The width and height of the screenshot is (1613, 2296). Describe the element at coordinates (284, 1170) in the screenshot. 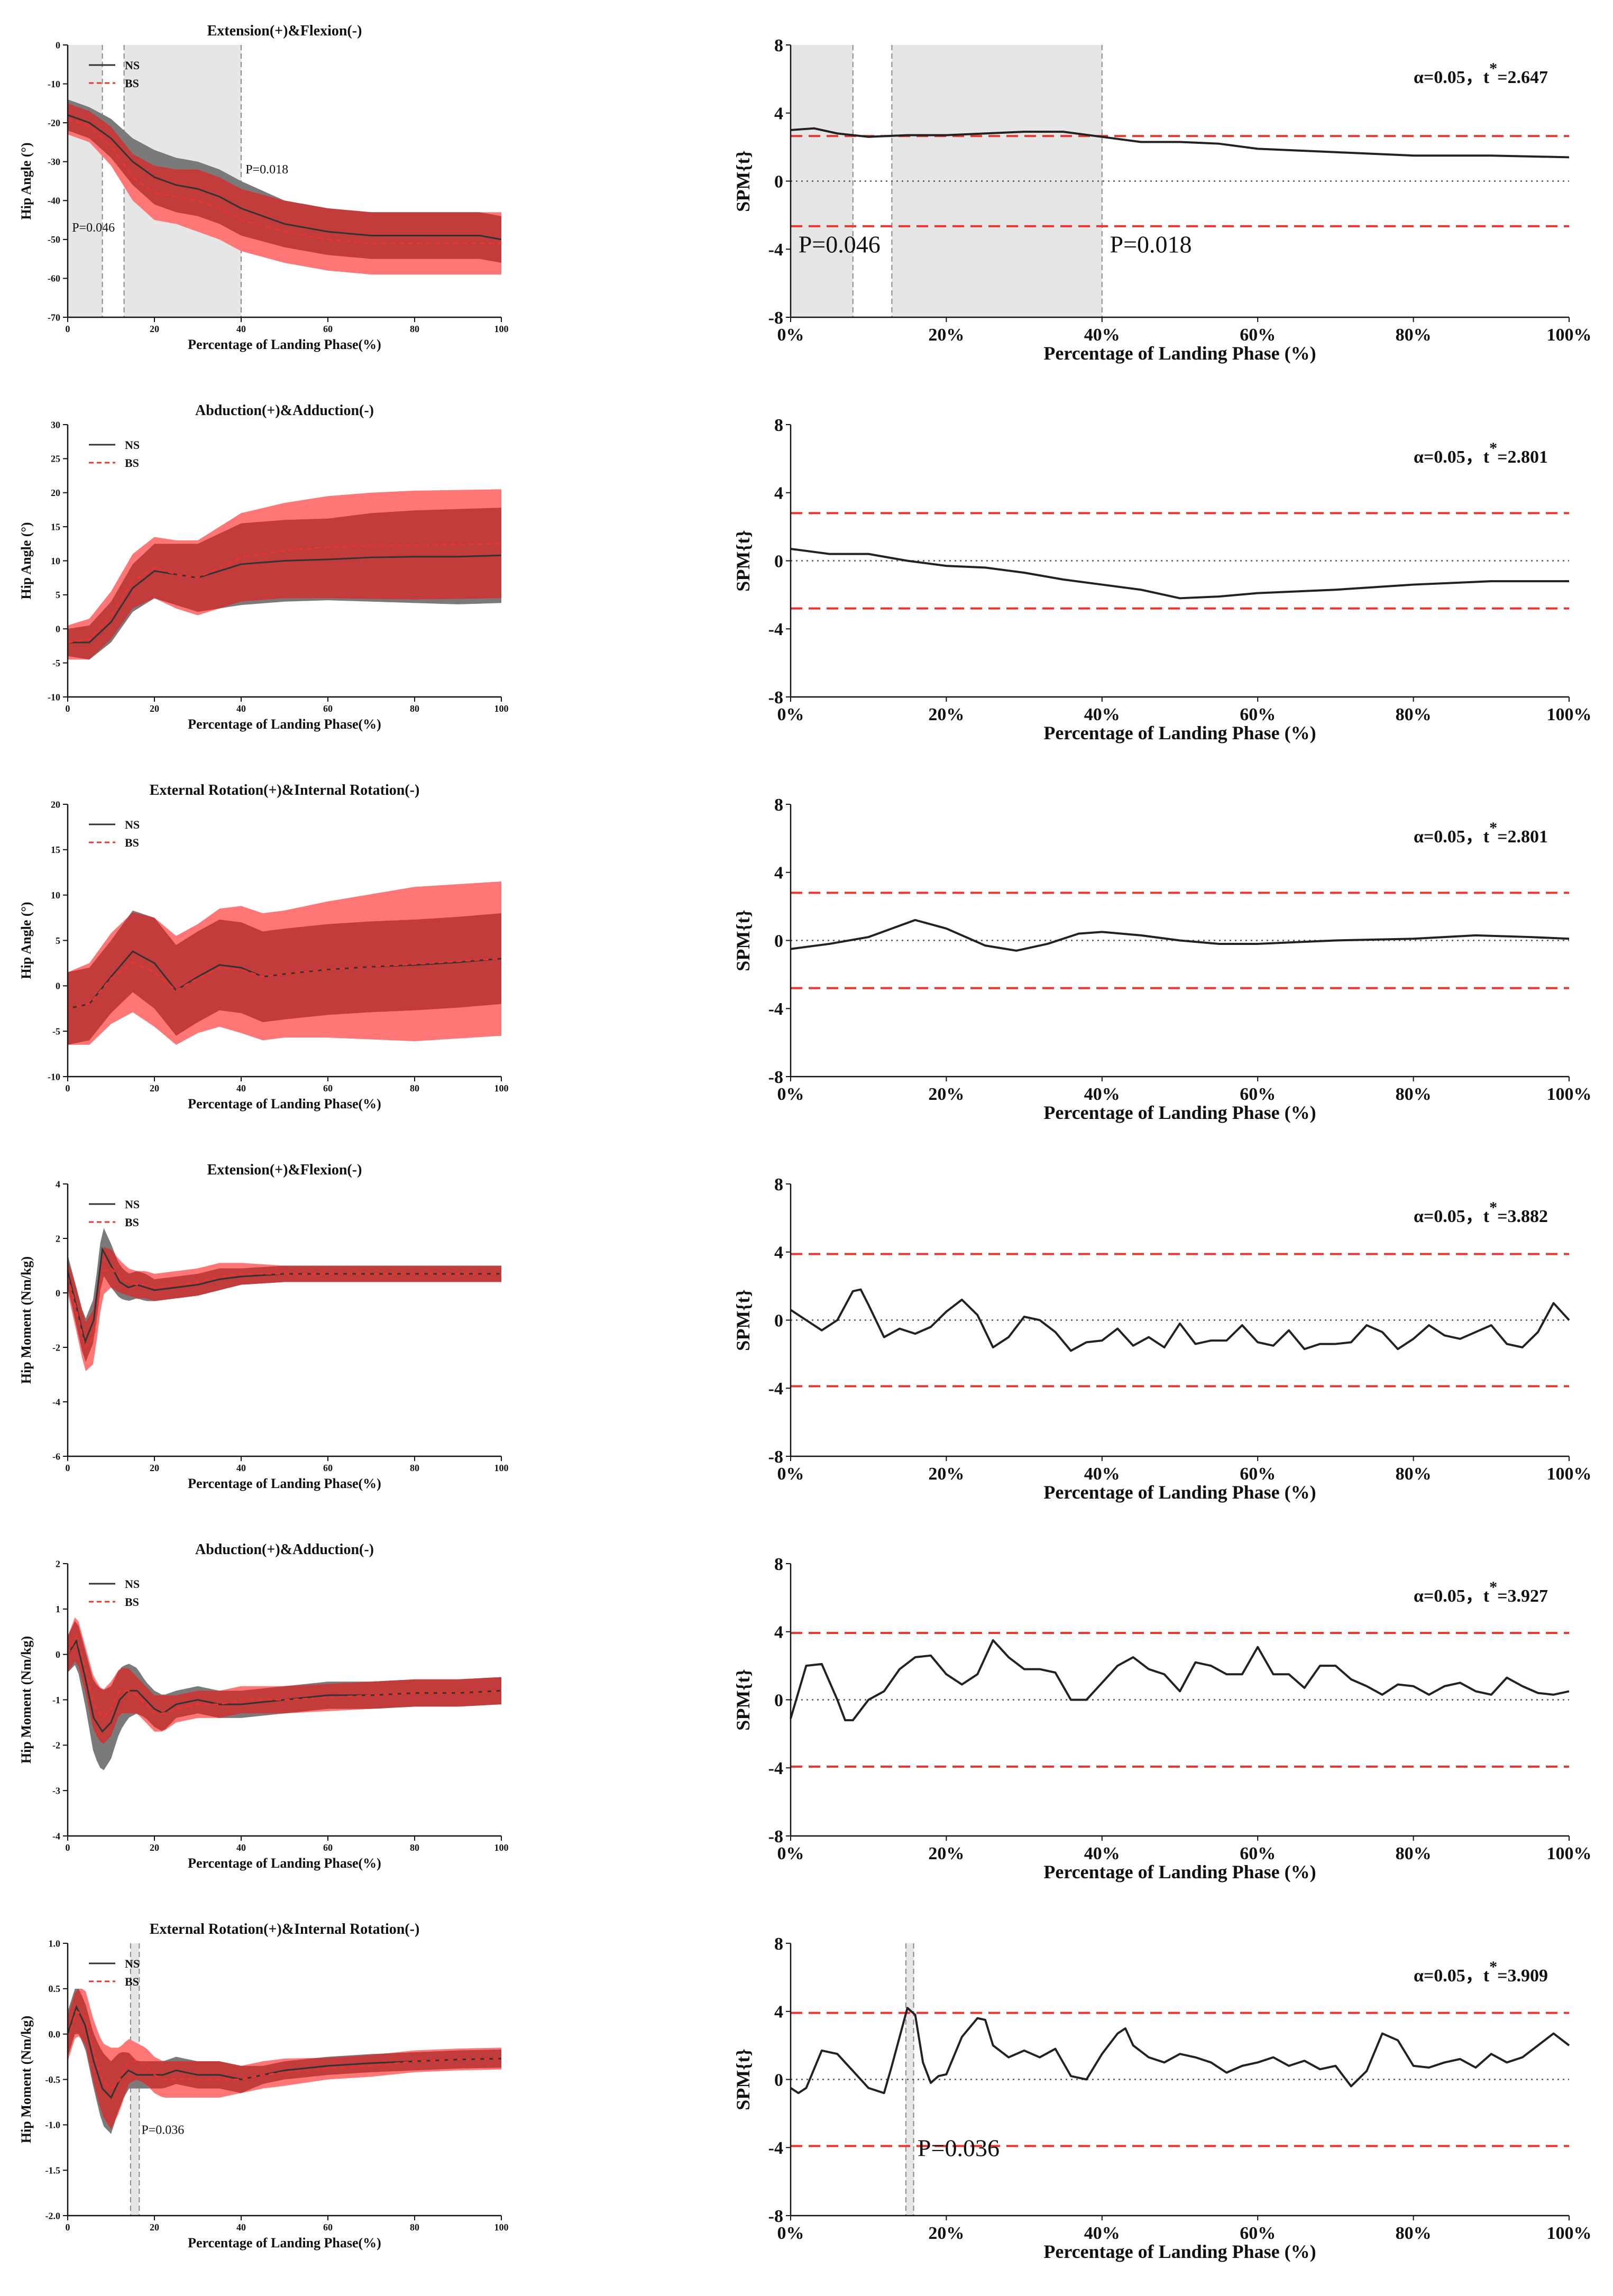

I see `chart-title: Extension(+)&Flexion(-)` at that location.